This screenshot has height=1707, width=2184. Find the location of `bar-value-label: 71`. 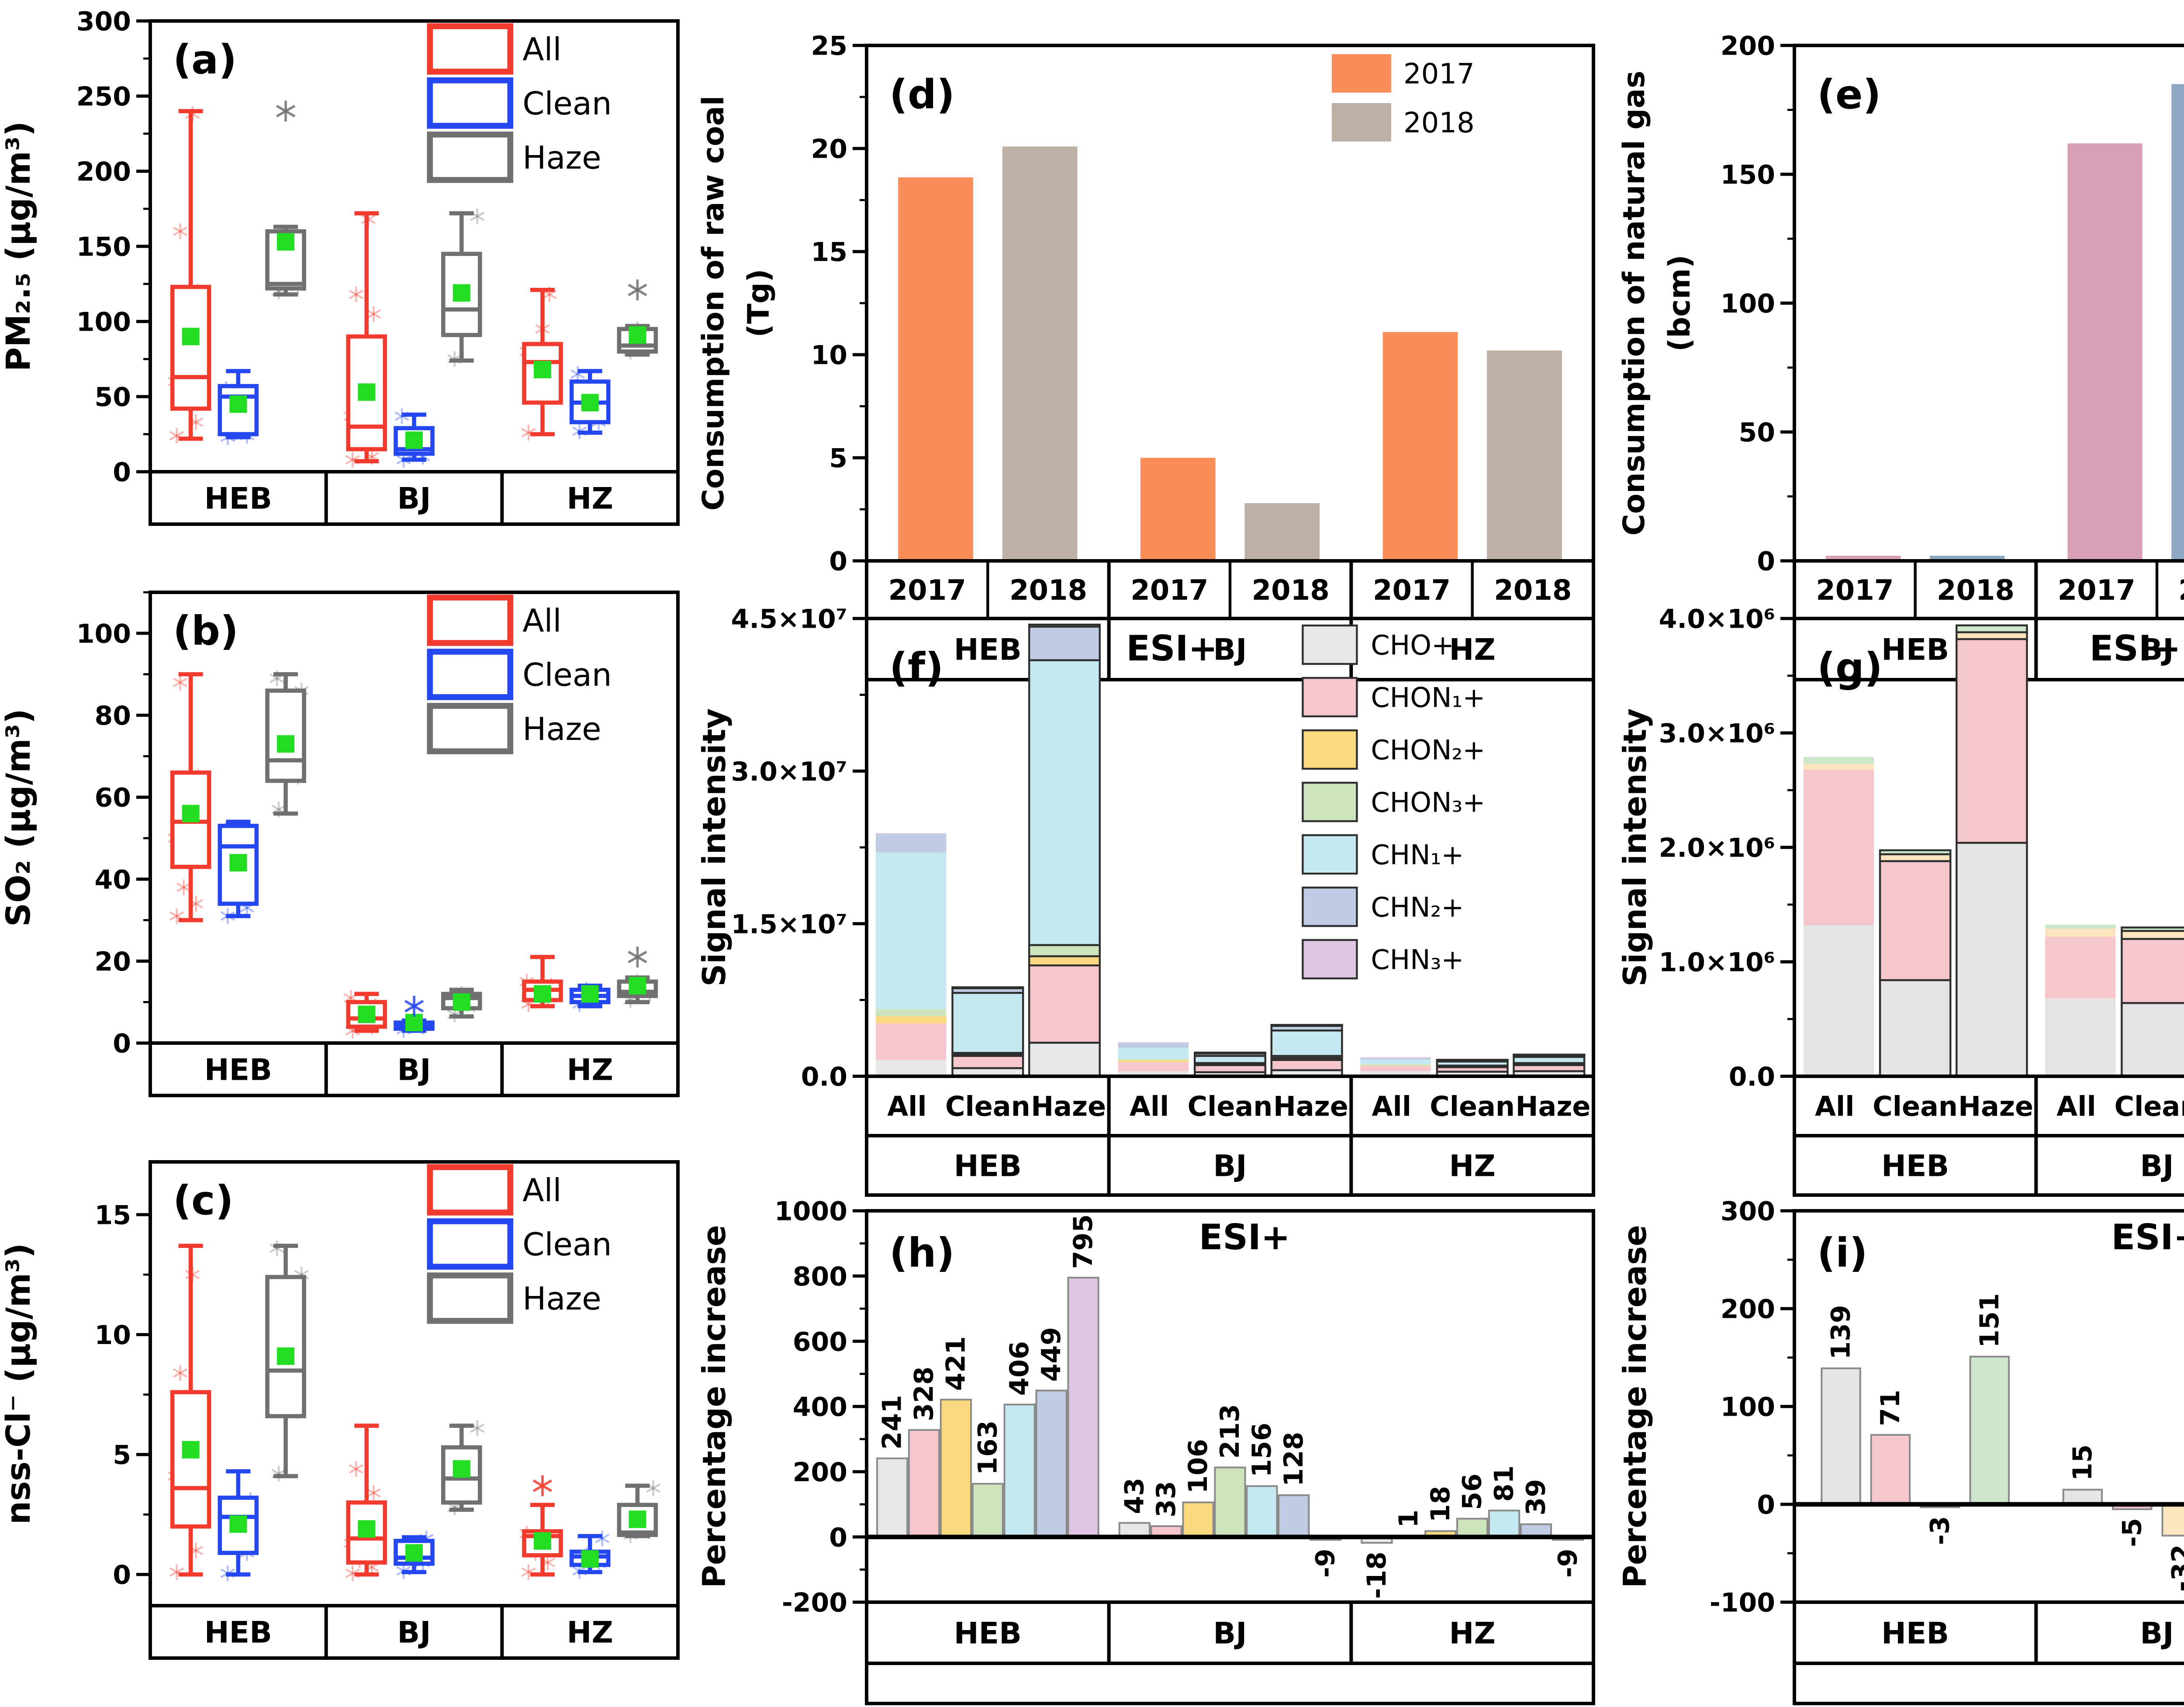

bar-value-label: 71 is located at coordinates (1890, 1407).